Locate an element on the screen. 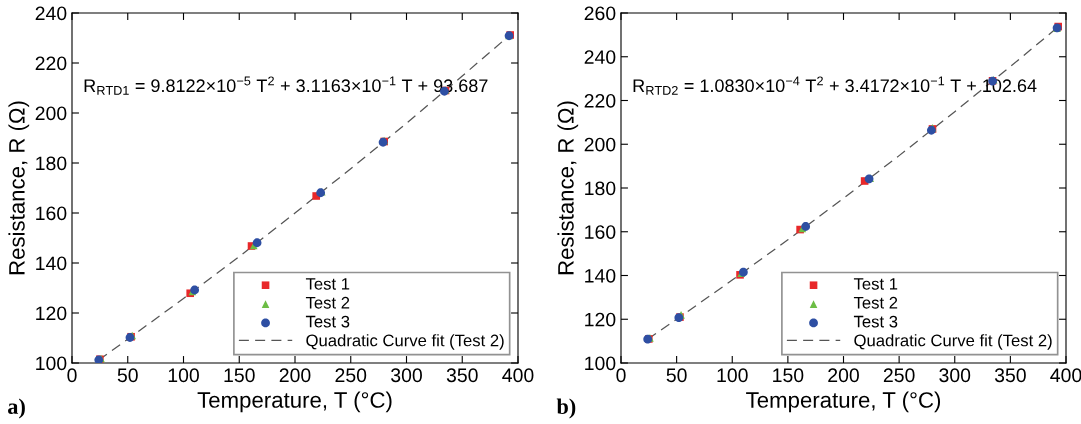 The width and height of the screenshot is (1081, 424). text: R$_{RTD2}$ = 1.0830×10$^{−4}$ T$^{2}$ + 3.4172×10$^{−1}$ T + 102.64 is located at coordinates (835, 85).